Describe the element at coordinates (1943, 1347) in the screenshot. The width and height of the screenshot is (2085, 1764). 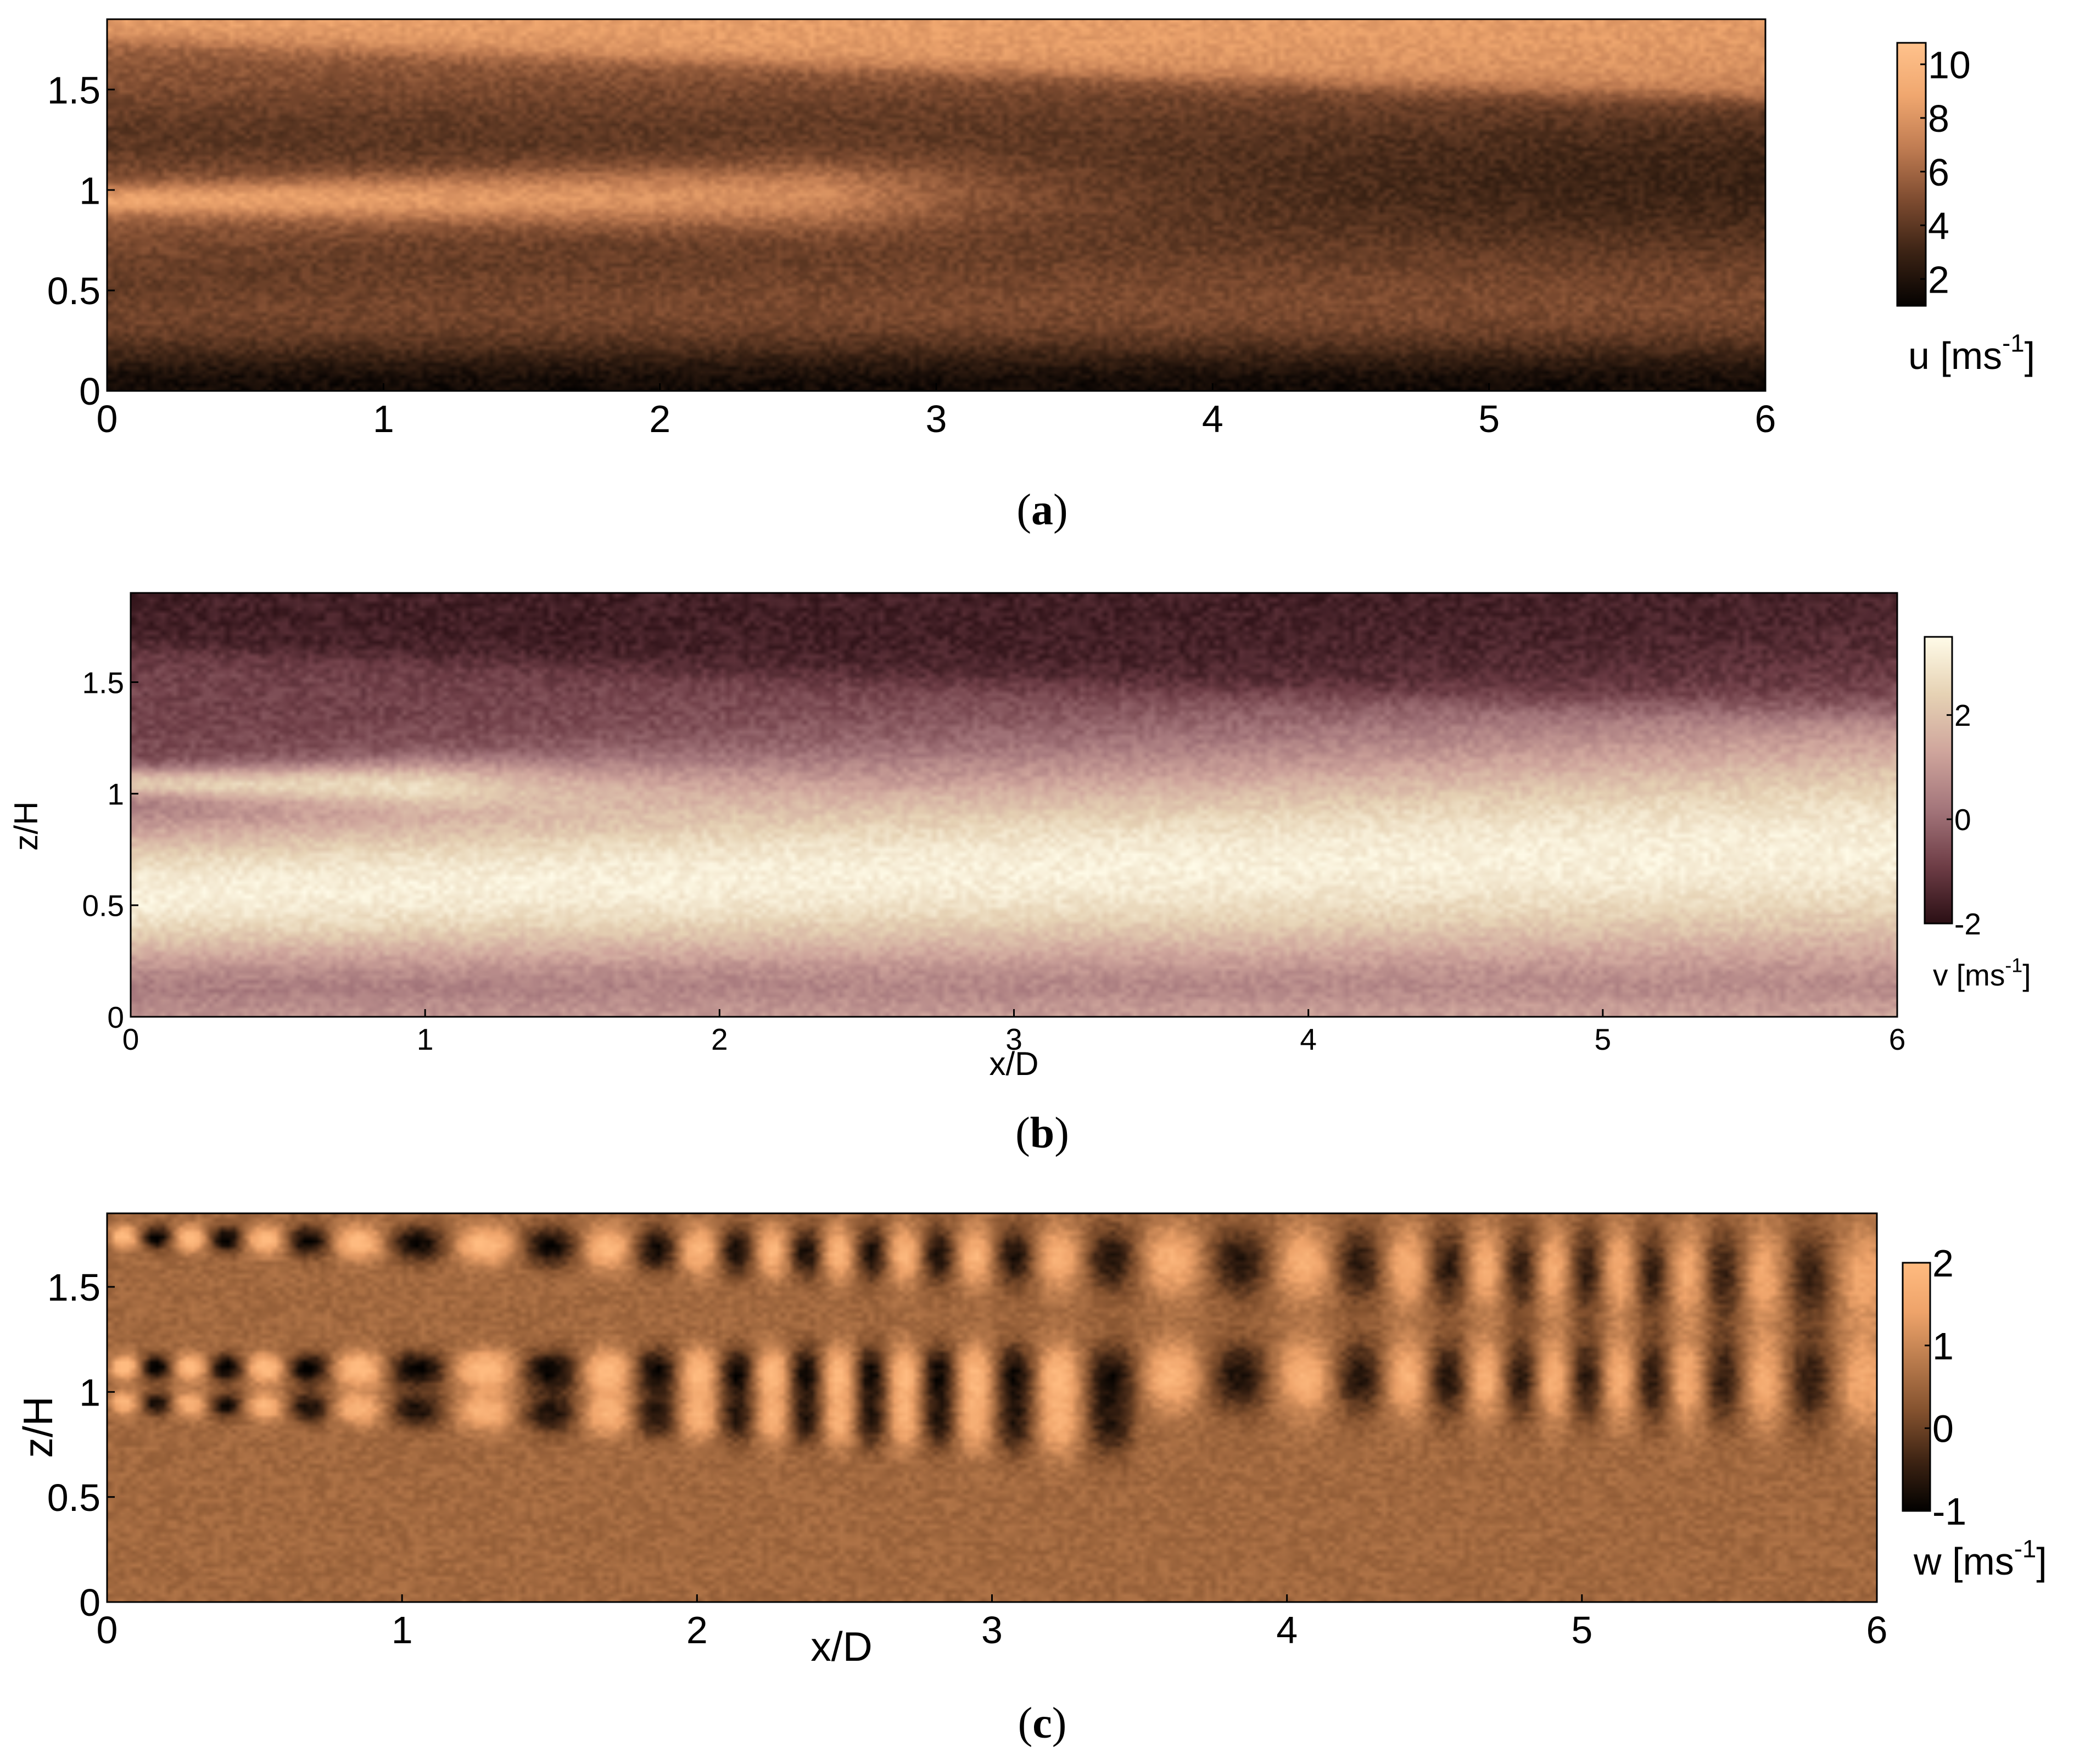
I see `colorbar-tick-label: 1` at that location.